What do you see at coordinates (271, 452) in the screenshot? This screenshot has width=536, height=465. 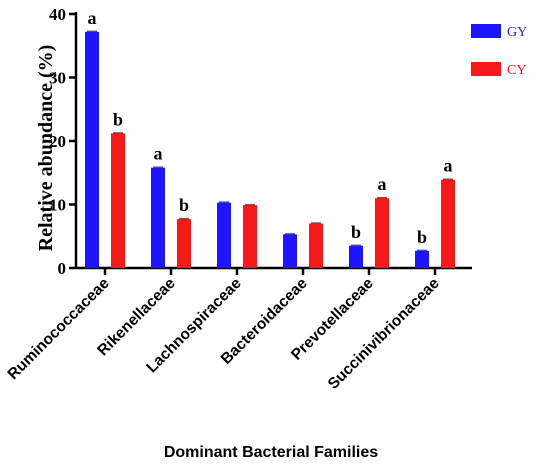 I see `x-axis-label: Dominant Bacterial Families` at bounding box center [271, 452].